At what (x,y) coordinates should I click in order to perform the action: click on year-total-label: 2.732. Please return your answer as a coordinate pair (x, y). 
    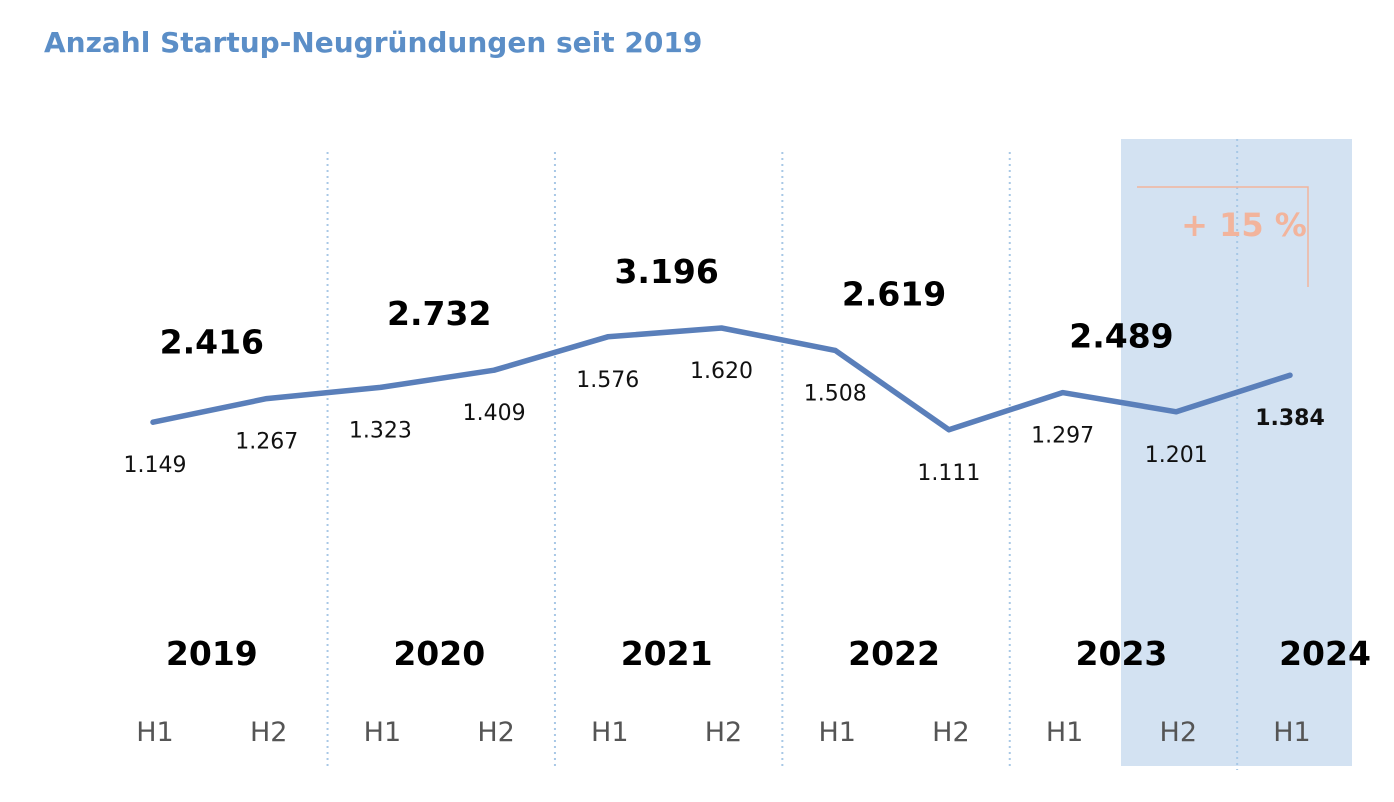
    Looking at the image, I should click on (439, 313).